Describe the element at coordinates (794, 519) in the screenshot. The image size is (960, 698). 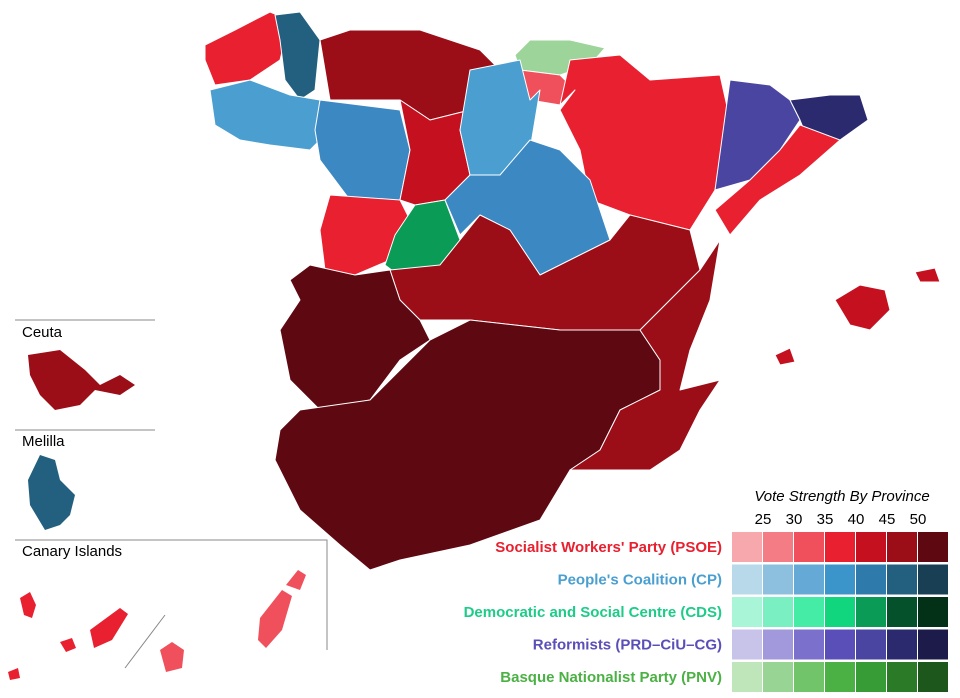
I see `legend-tick-label: 30` at that location.